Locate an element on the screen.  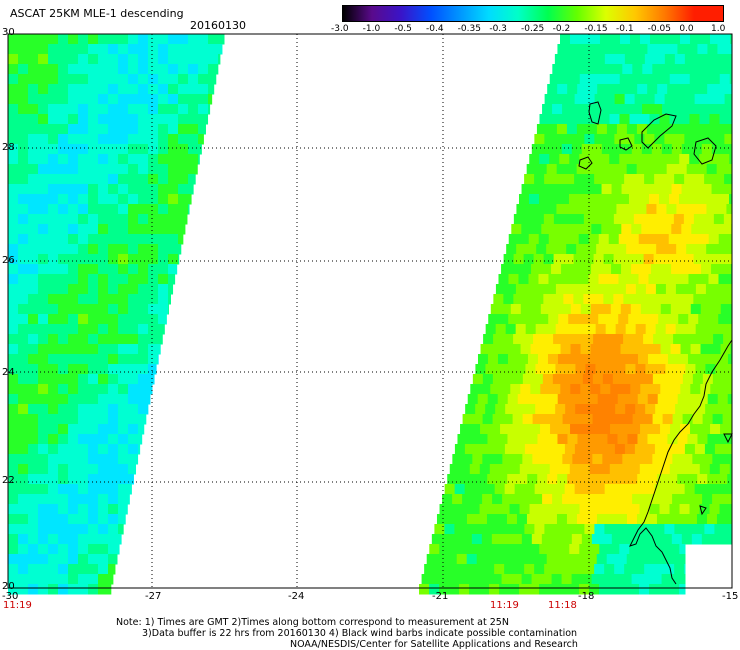
lon-label-21: -21 is located at coordinates (440, 596).